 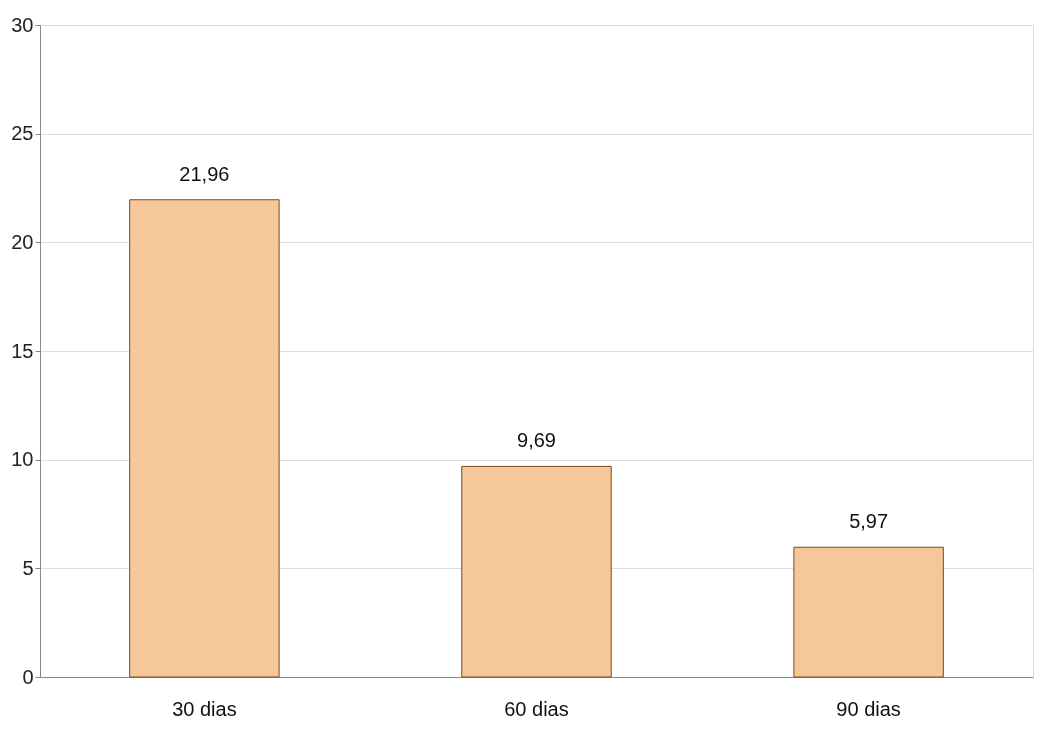 What do you see at coordinates (22, 350) in the screenshot?
I see `y-tick-label: 15` at bounding box center [22, 350].